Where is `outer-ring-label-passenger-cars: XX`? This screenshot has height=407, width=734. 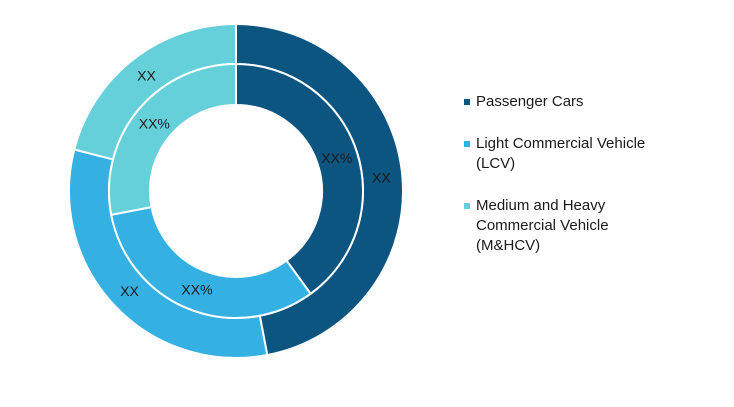
outer-ring-label-passenger-cars: XX is located at coordinates (381, 177).